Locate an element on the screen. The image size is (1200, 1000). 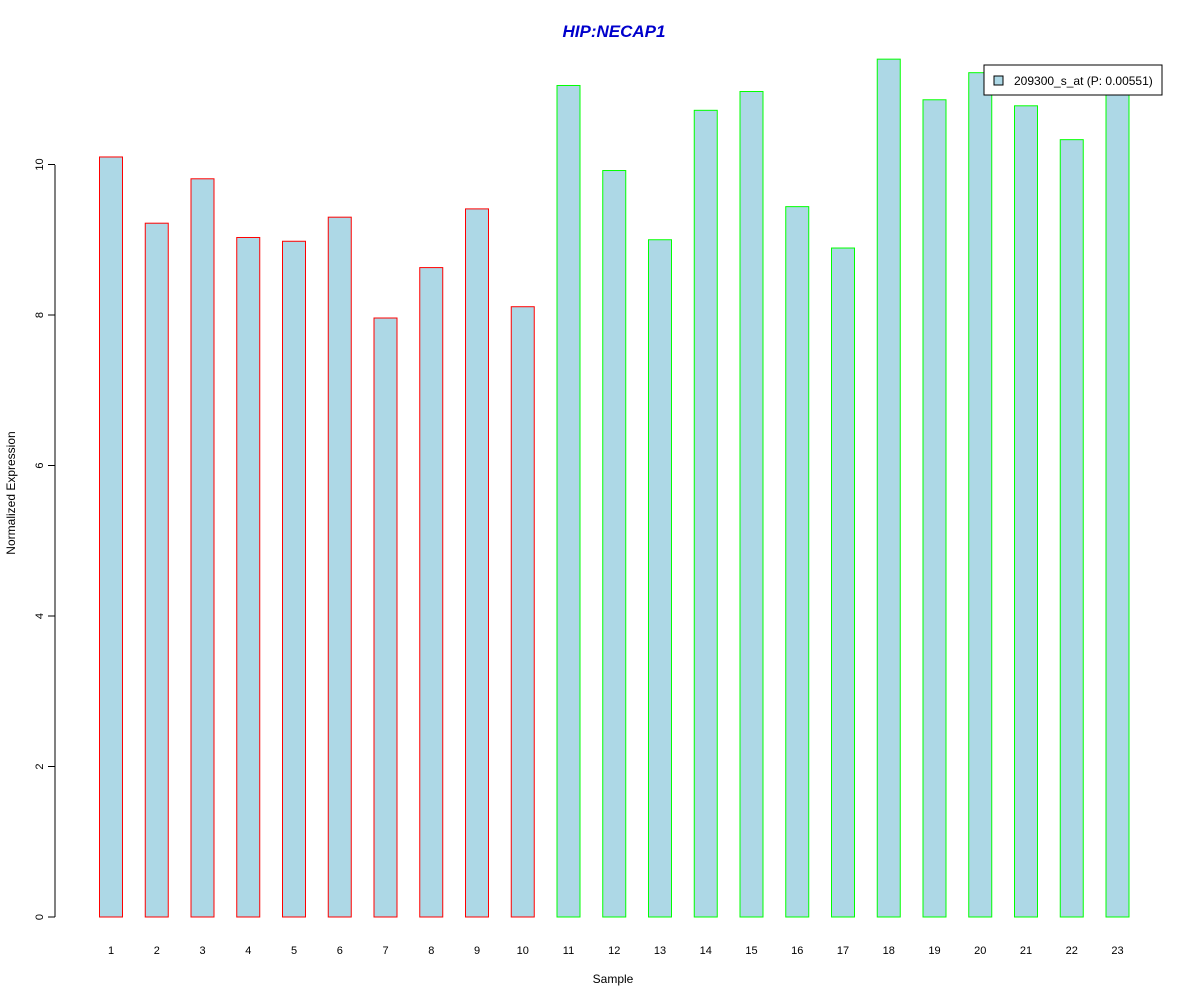
x-tick-label: 3 is located at coordinates (202, 951).